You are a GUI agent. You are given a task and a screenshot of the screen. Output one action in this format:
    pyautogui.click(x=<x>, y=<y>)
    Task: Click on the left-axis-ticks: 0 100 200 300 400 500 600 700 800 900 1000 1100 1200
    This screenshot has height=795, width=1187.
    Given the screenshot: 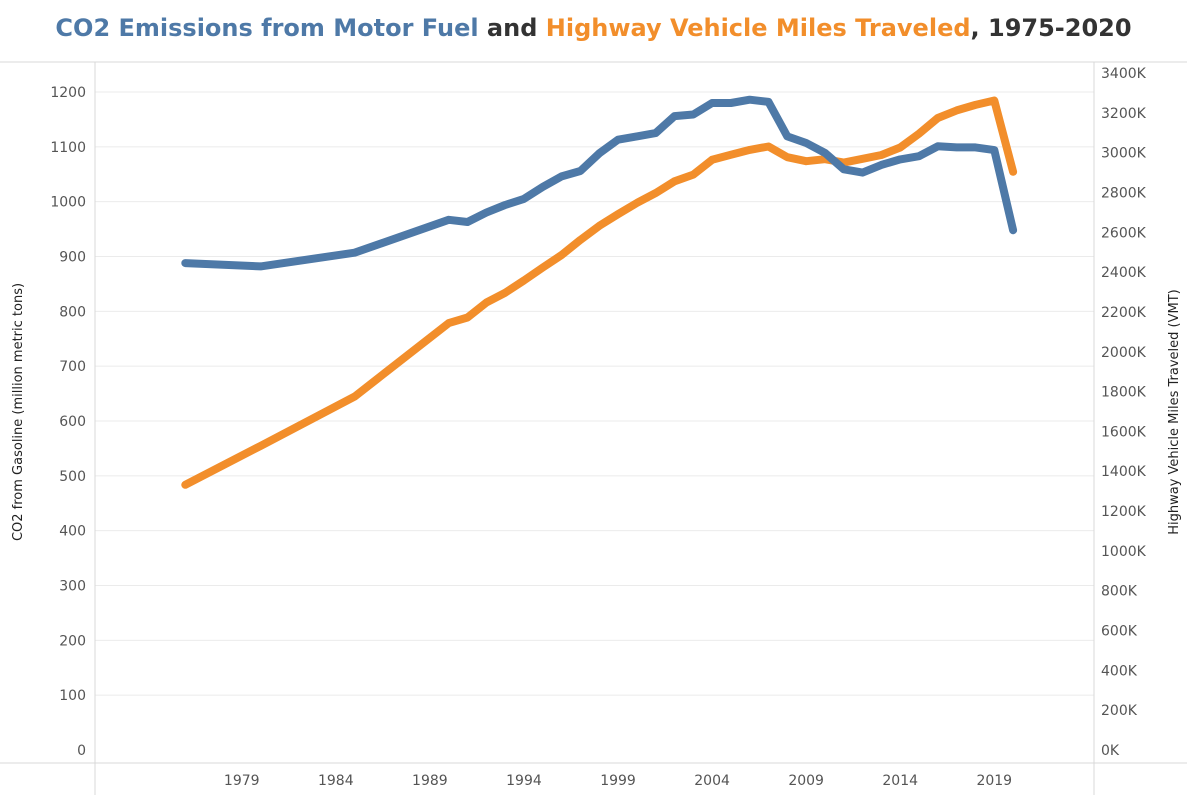 What is the action you would take?
    pyautogui.click(x=68, y=422)
    